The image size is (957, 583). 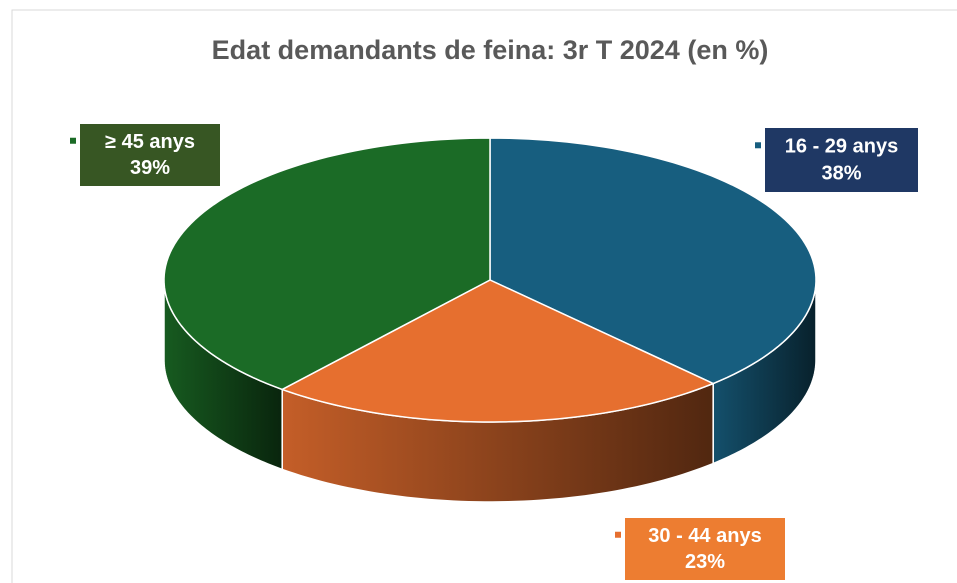 I want to click on data-label-category: 30 - 44 anys, so click(x=704, y=536).